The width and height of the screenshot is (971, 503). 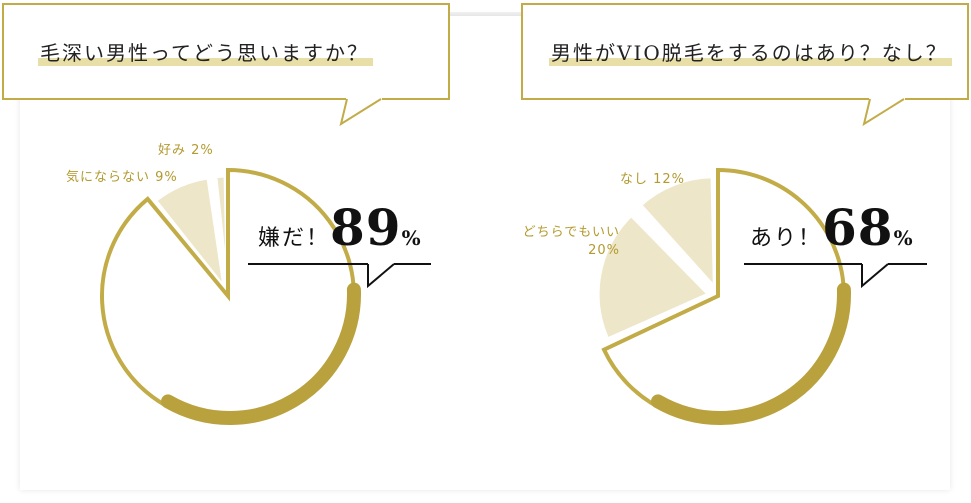 I want to click on question-box-1: 毛深い男性ってどう思いますか？, so click(x=226, y=51).